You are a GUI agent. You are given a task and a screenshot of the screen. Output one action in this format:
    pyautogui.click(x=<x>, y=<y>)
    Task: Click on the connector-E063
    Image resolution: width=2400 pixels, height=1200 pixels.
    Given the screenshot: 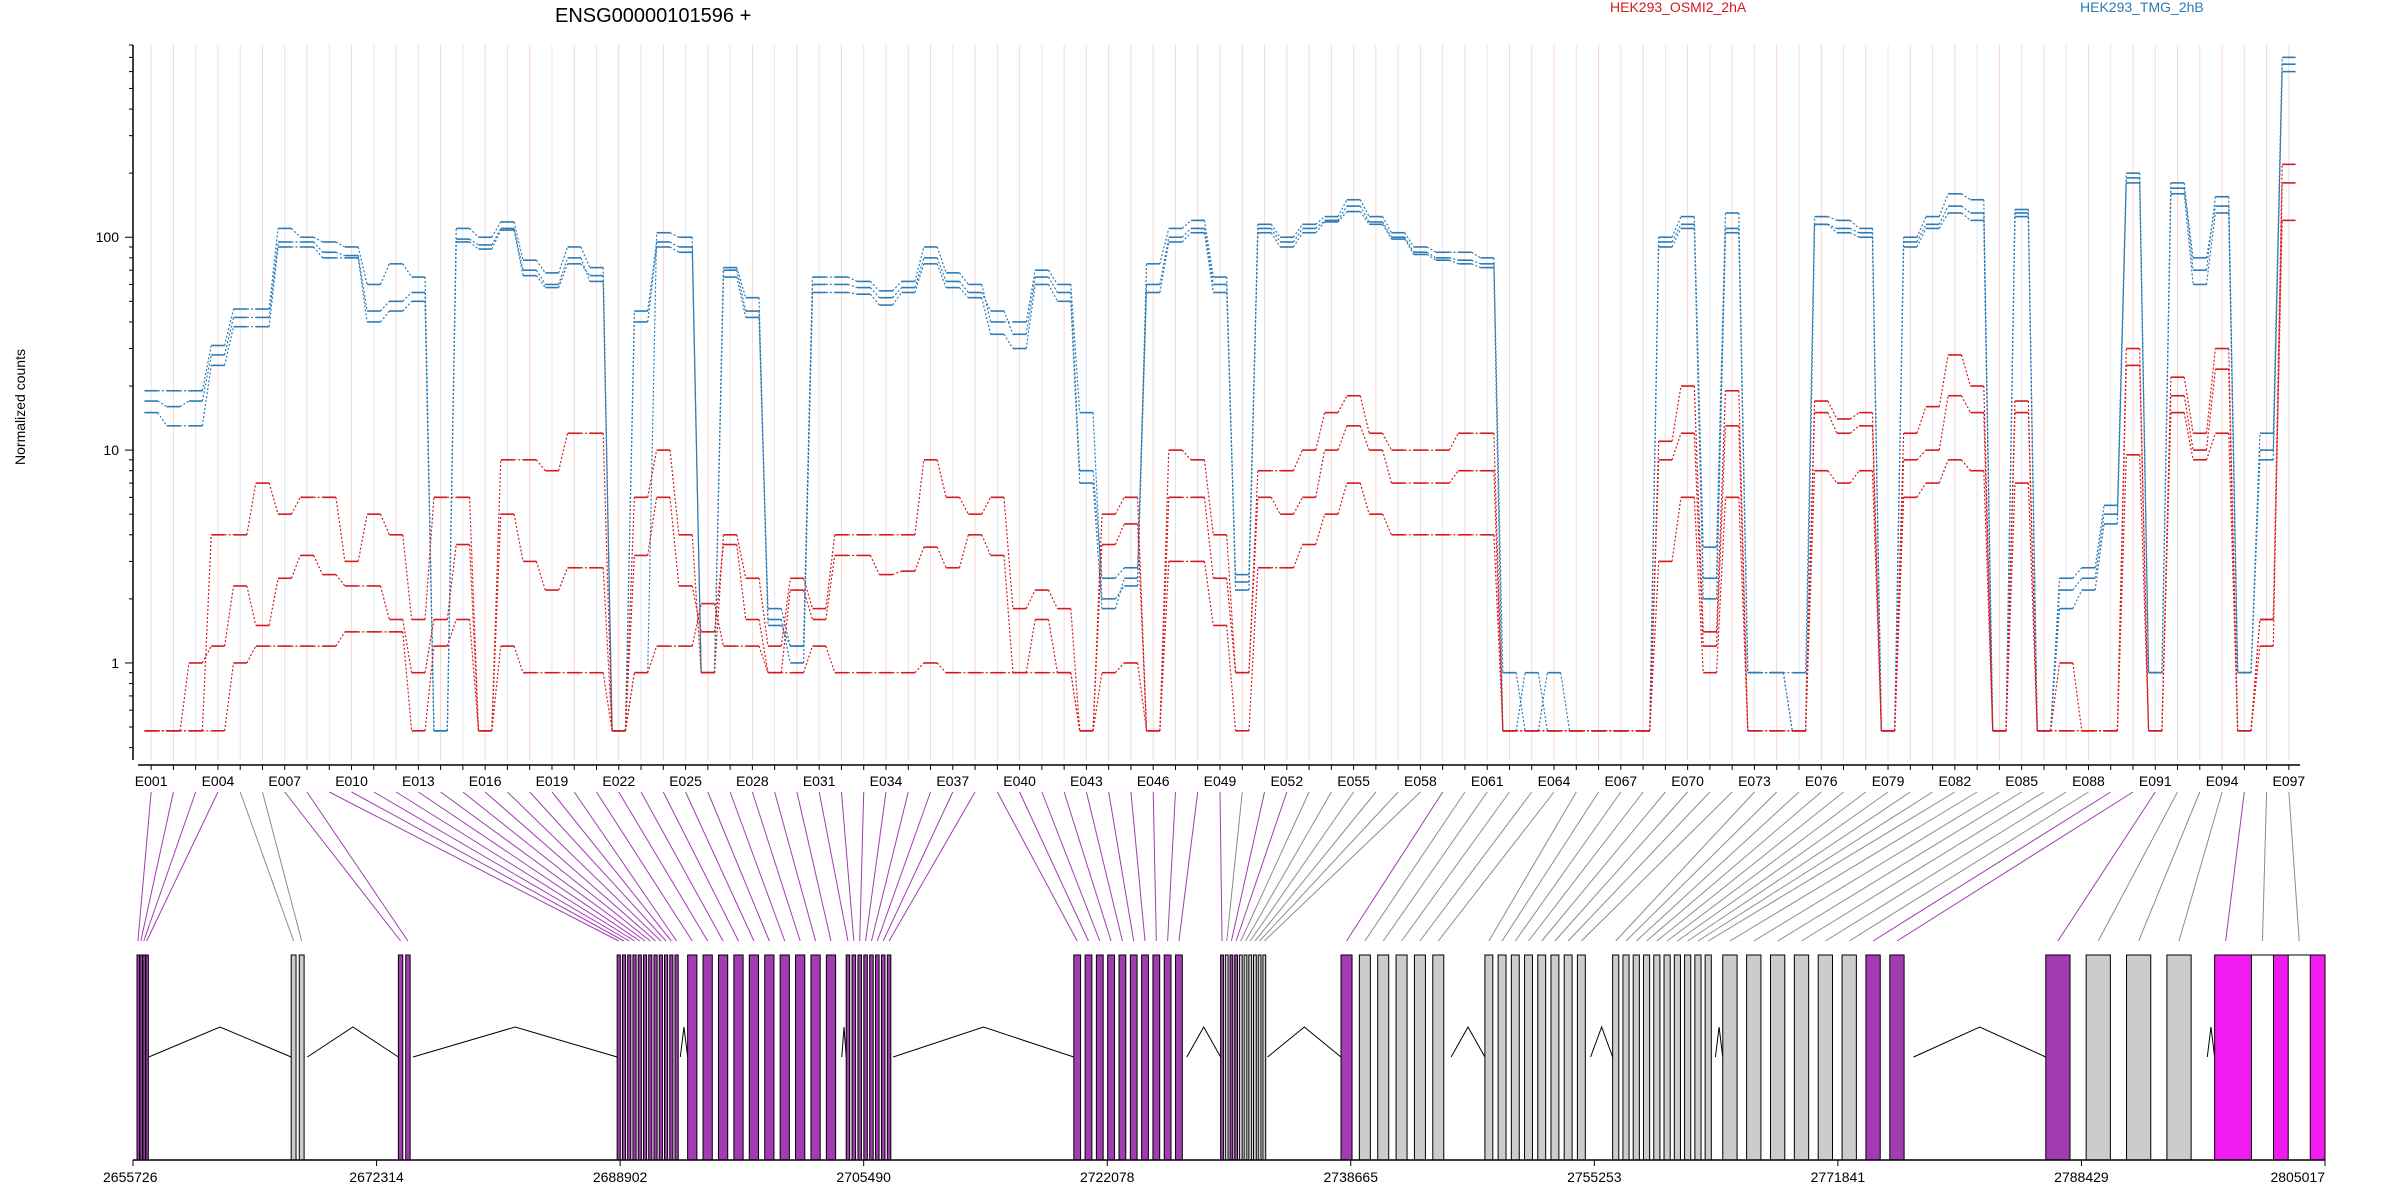 What is the action you would take?
    pyautogui.click(x=1476, y=866)
    